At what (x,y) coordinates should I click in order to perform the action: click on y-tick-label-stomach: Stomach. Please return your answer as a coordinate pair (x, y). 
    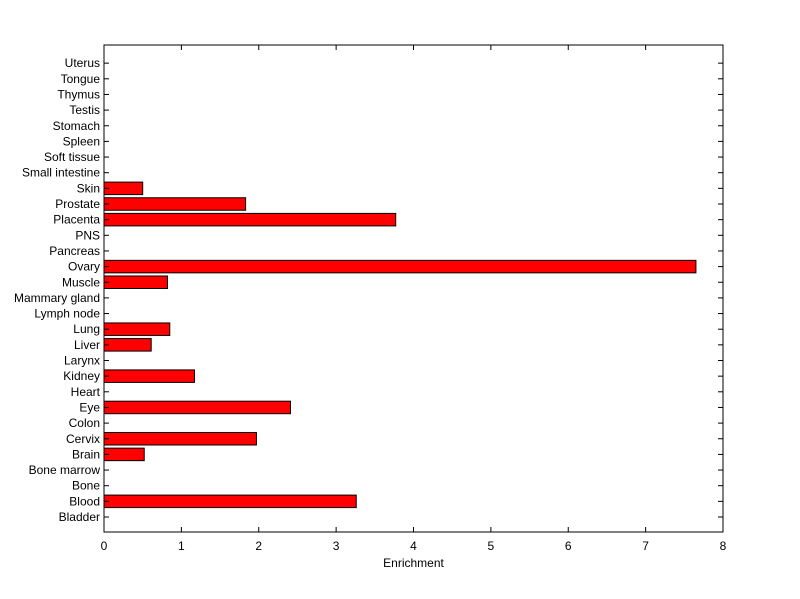
    Looking at the image, I should click on (76, 126).